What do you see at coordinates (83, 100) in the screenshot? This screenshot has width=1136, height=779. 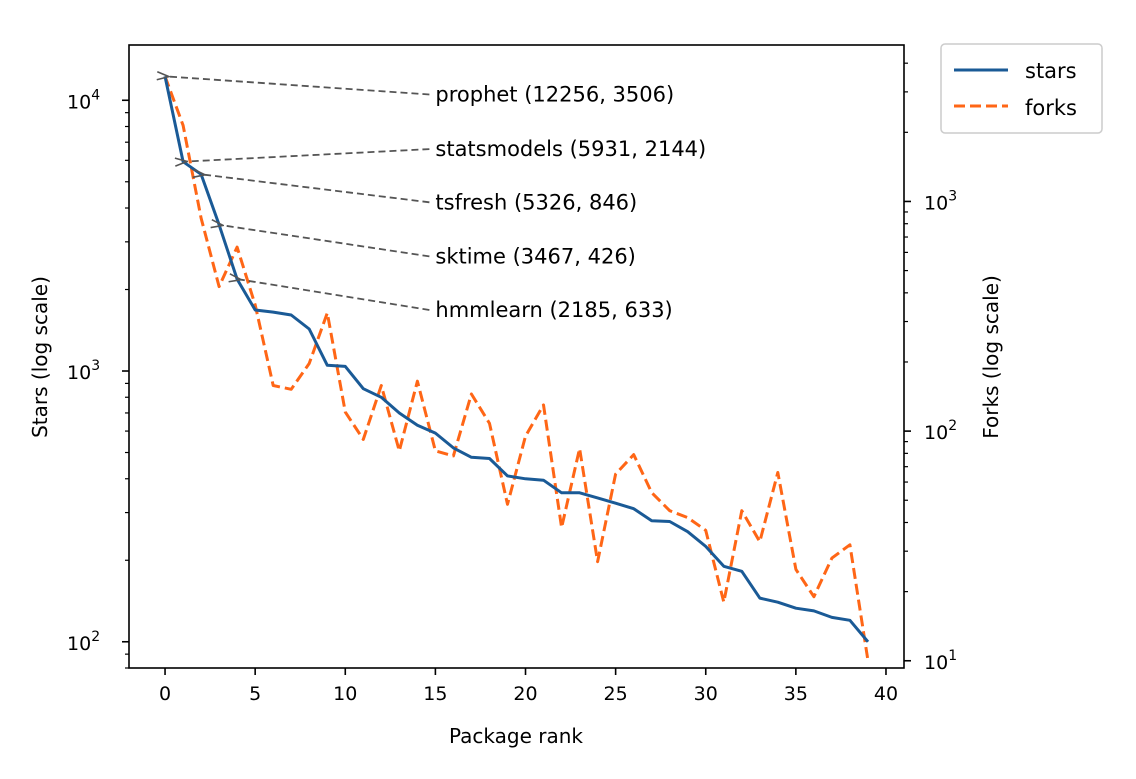 I see `y-tick-label-left: 10⁴` at bounding box center [83, 100].